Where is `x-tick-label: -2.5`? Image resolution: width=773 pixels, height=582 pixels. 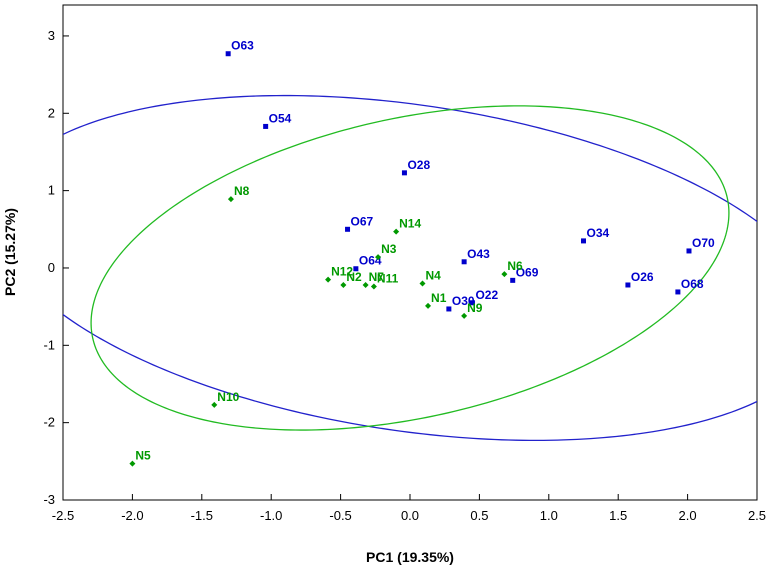
x-tick-label: -2.5 is located at coordinates (63, 515).